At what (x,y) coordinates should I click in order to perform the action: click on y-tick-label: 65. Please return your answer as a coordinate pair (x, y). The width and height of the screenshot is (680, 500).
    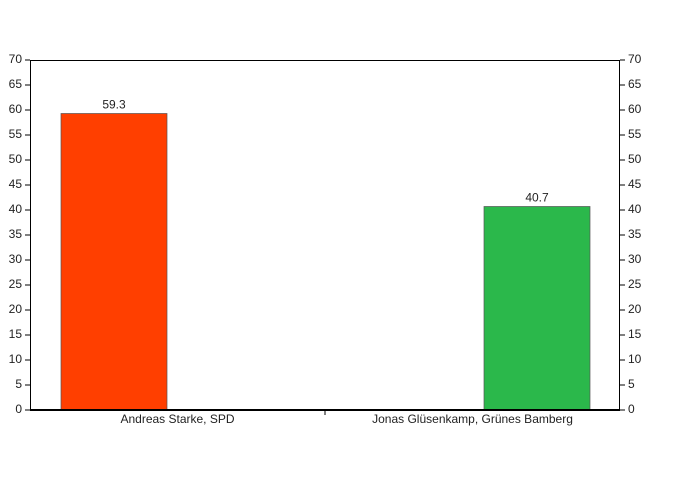
    Looking at the image, I should click on (16, 84).